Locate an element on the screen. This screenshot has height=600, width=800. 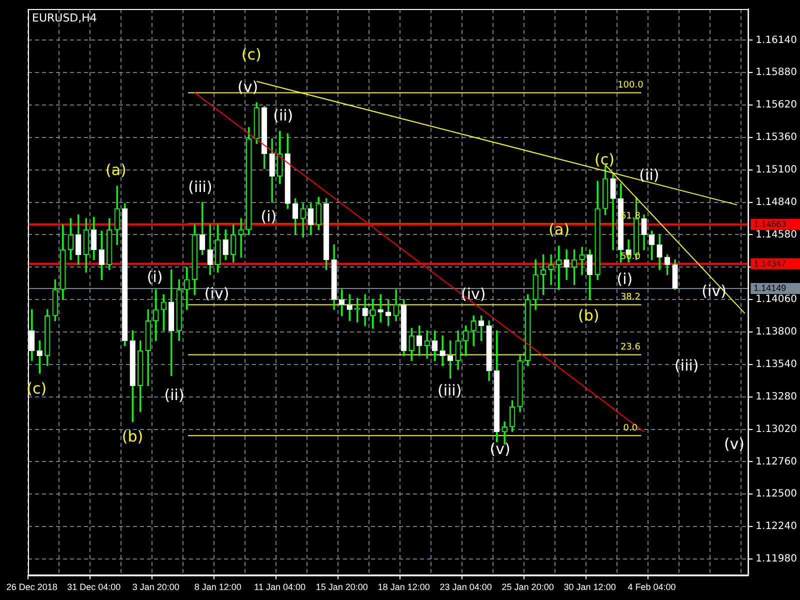
y-tick-label: 1.11980 is located at coordinates (777, 559).